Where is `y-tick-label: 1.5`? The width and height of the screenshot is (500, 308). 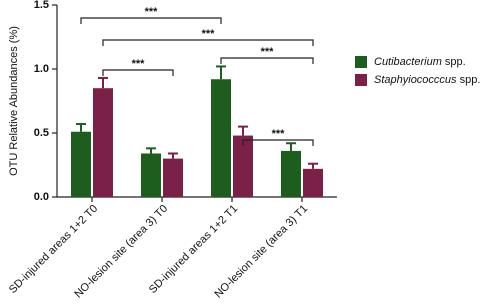
y-tick-label: 1.5 is located at coordinates (41, 5).